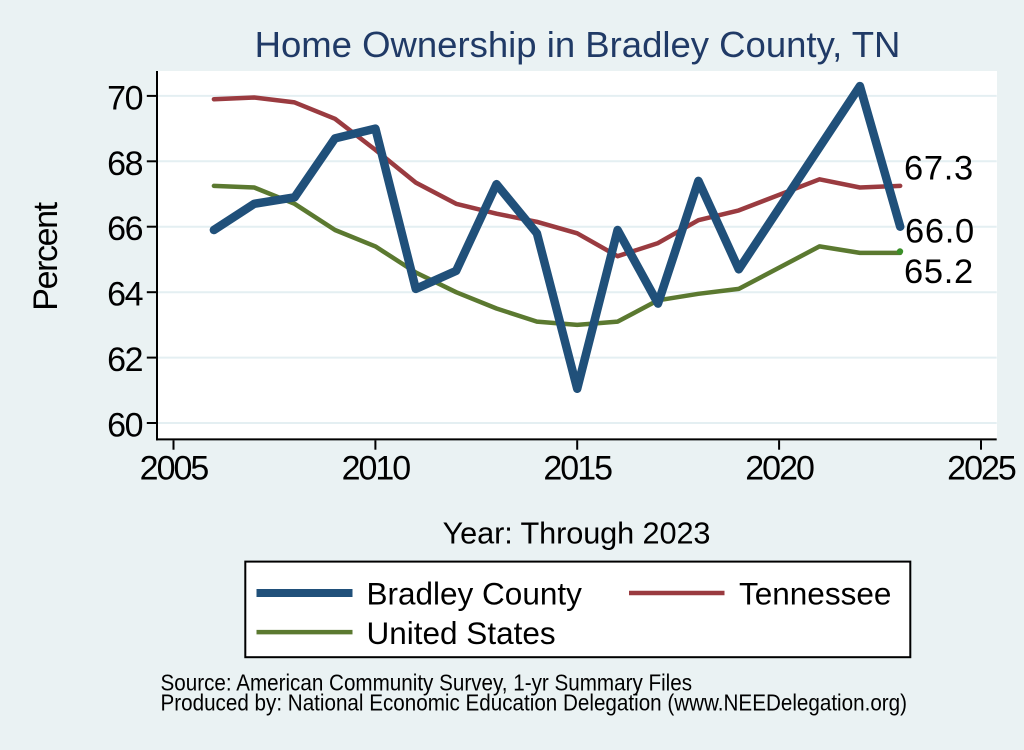 This screenshot has width=1024, height=750. Describe the element at coordinates (939, 272) in the screenshot. I see `svg-text: 65.2` at that location.